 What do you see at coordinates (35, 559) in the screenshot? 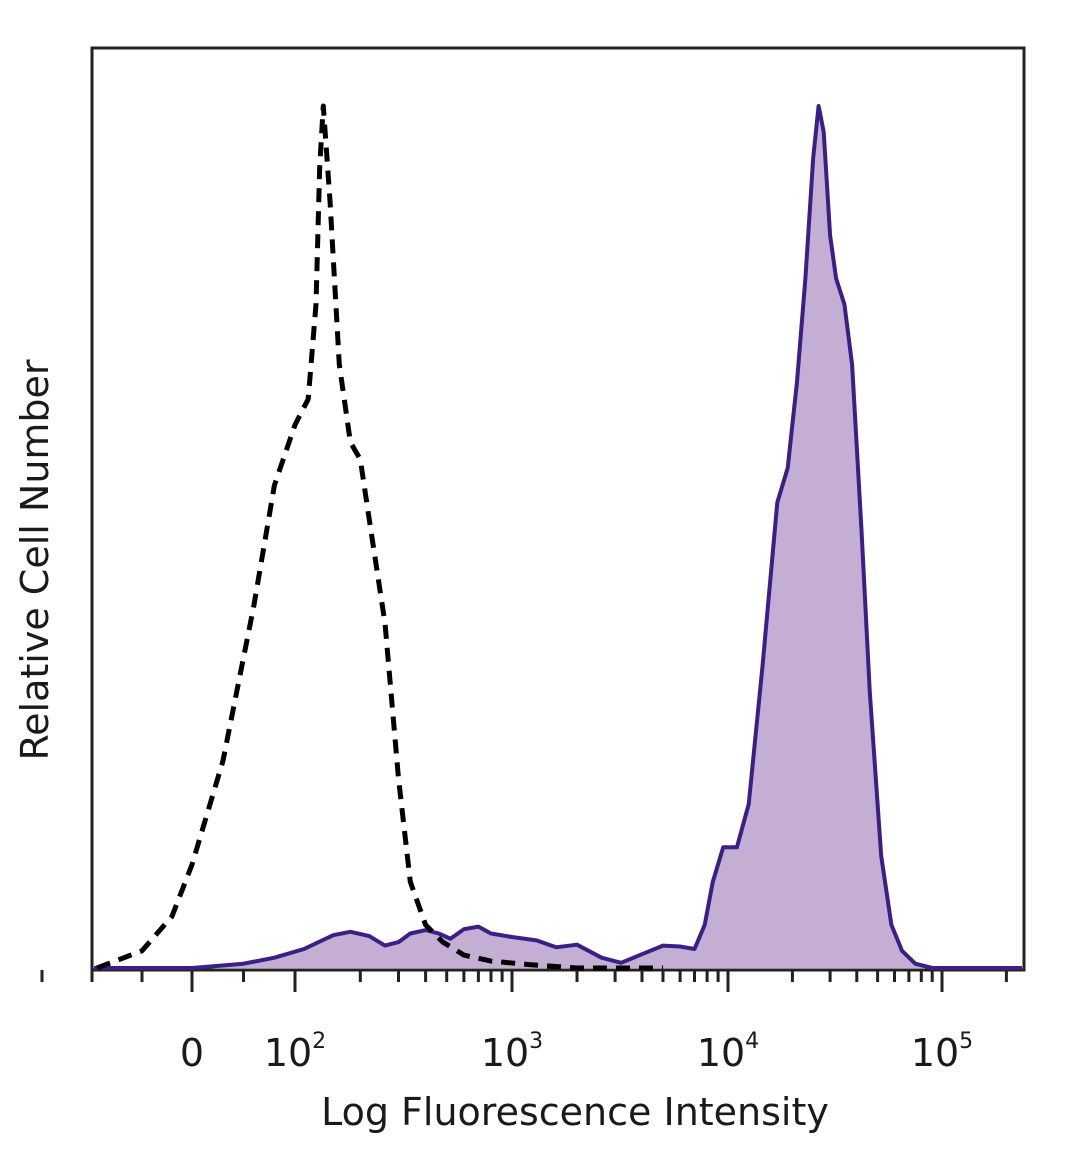
I see `y-axis-title: Relative Cell Number` at bounding box center [35, 559].